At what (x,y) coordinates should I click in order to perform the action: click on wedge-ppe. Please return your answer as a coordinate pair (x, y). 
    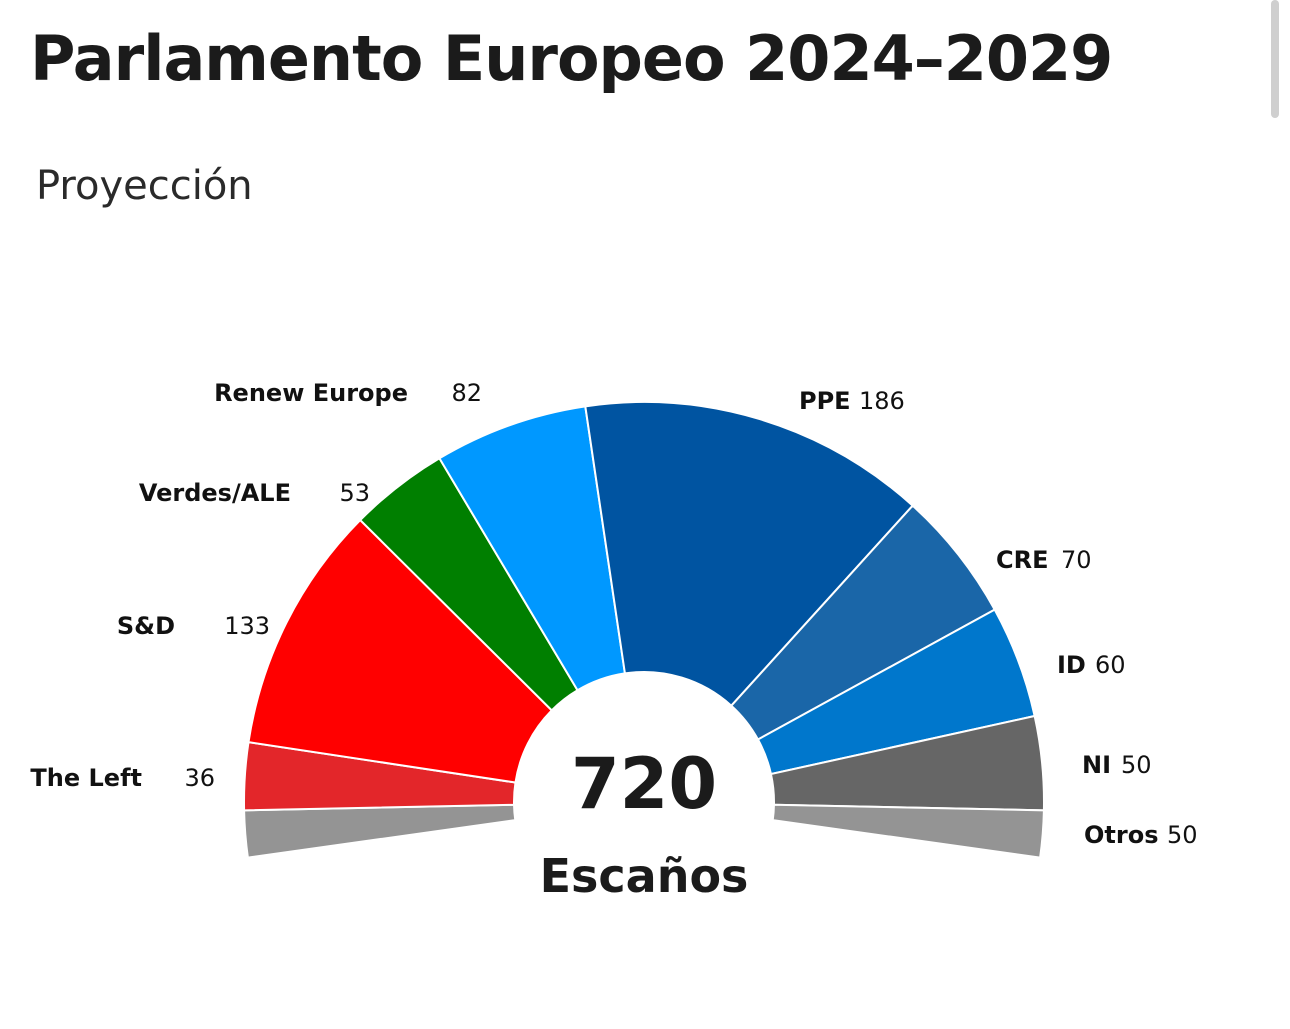
    Looking at the image, I should click on (749, 554).